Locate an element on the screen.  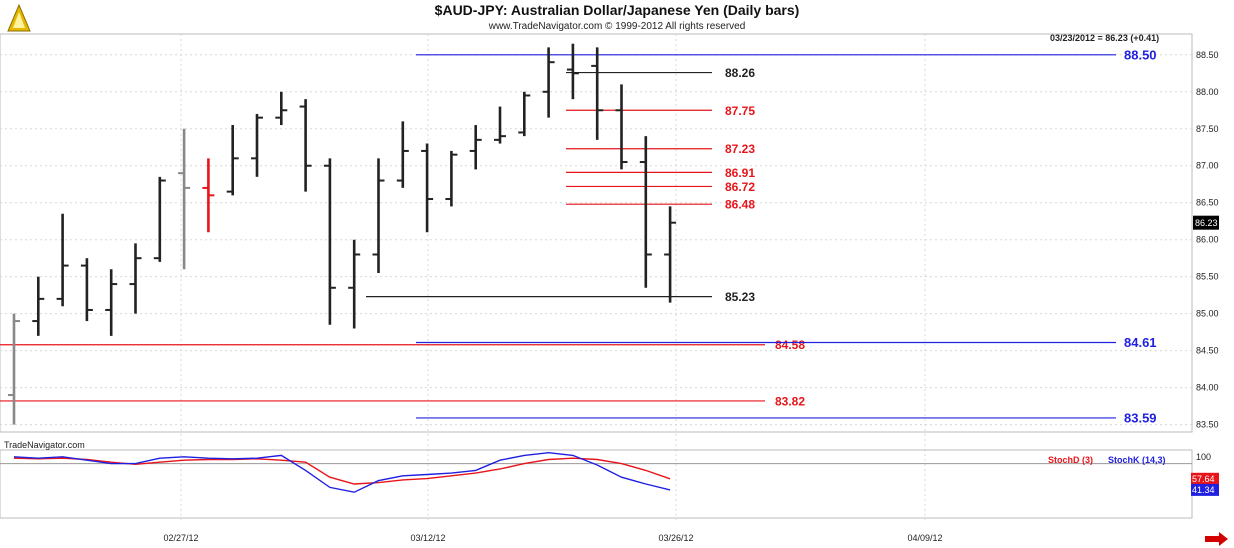
price-axis-tick-label: 86.00 is located at coordinates (1207, 240).